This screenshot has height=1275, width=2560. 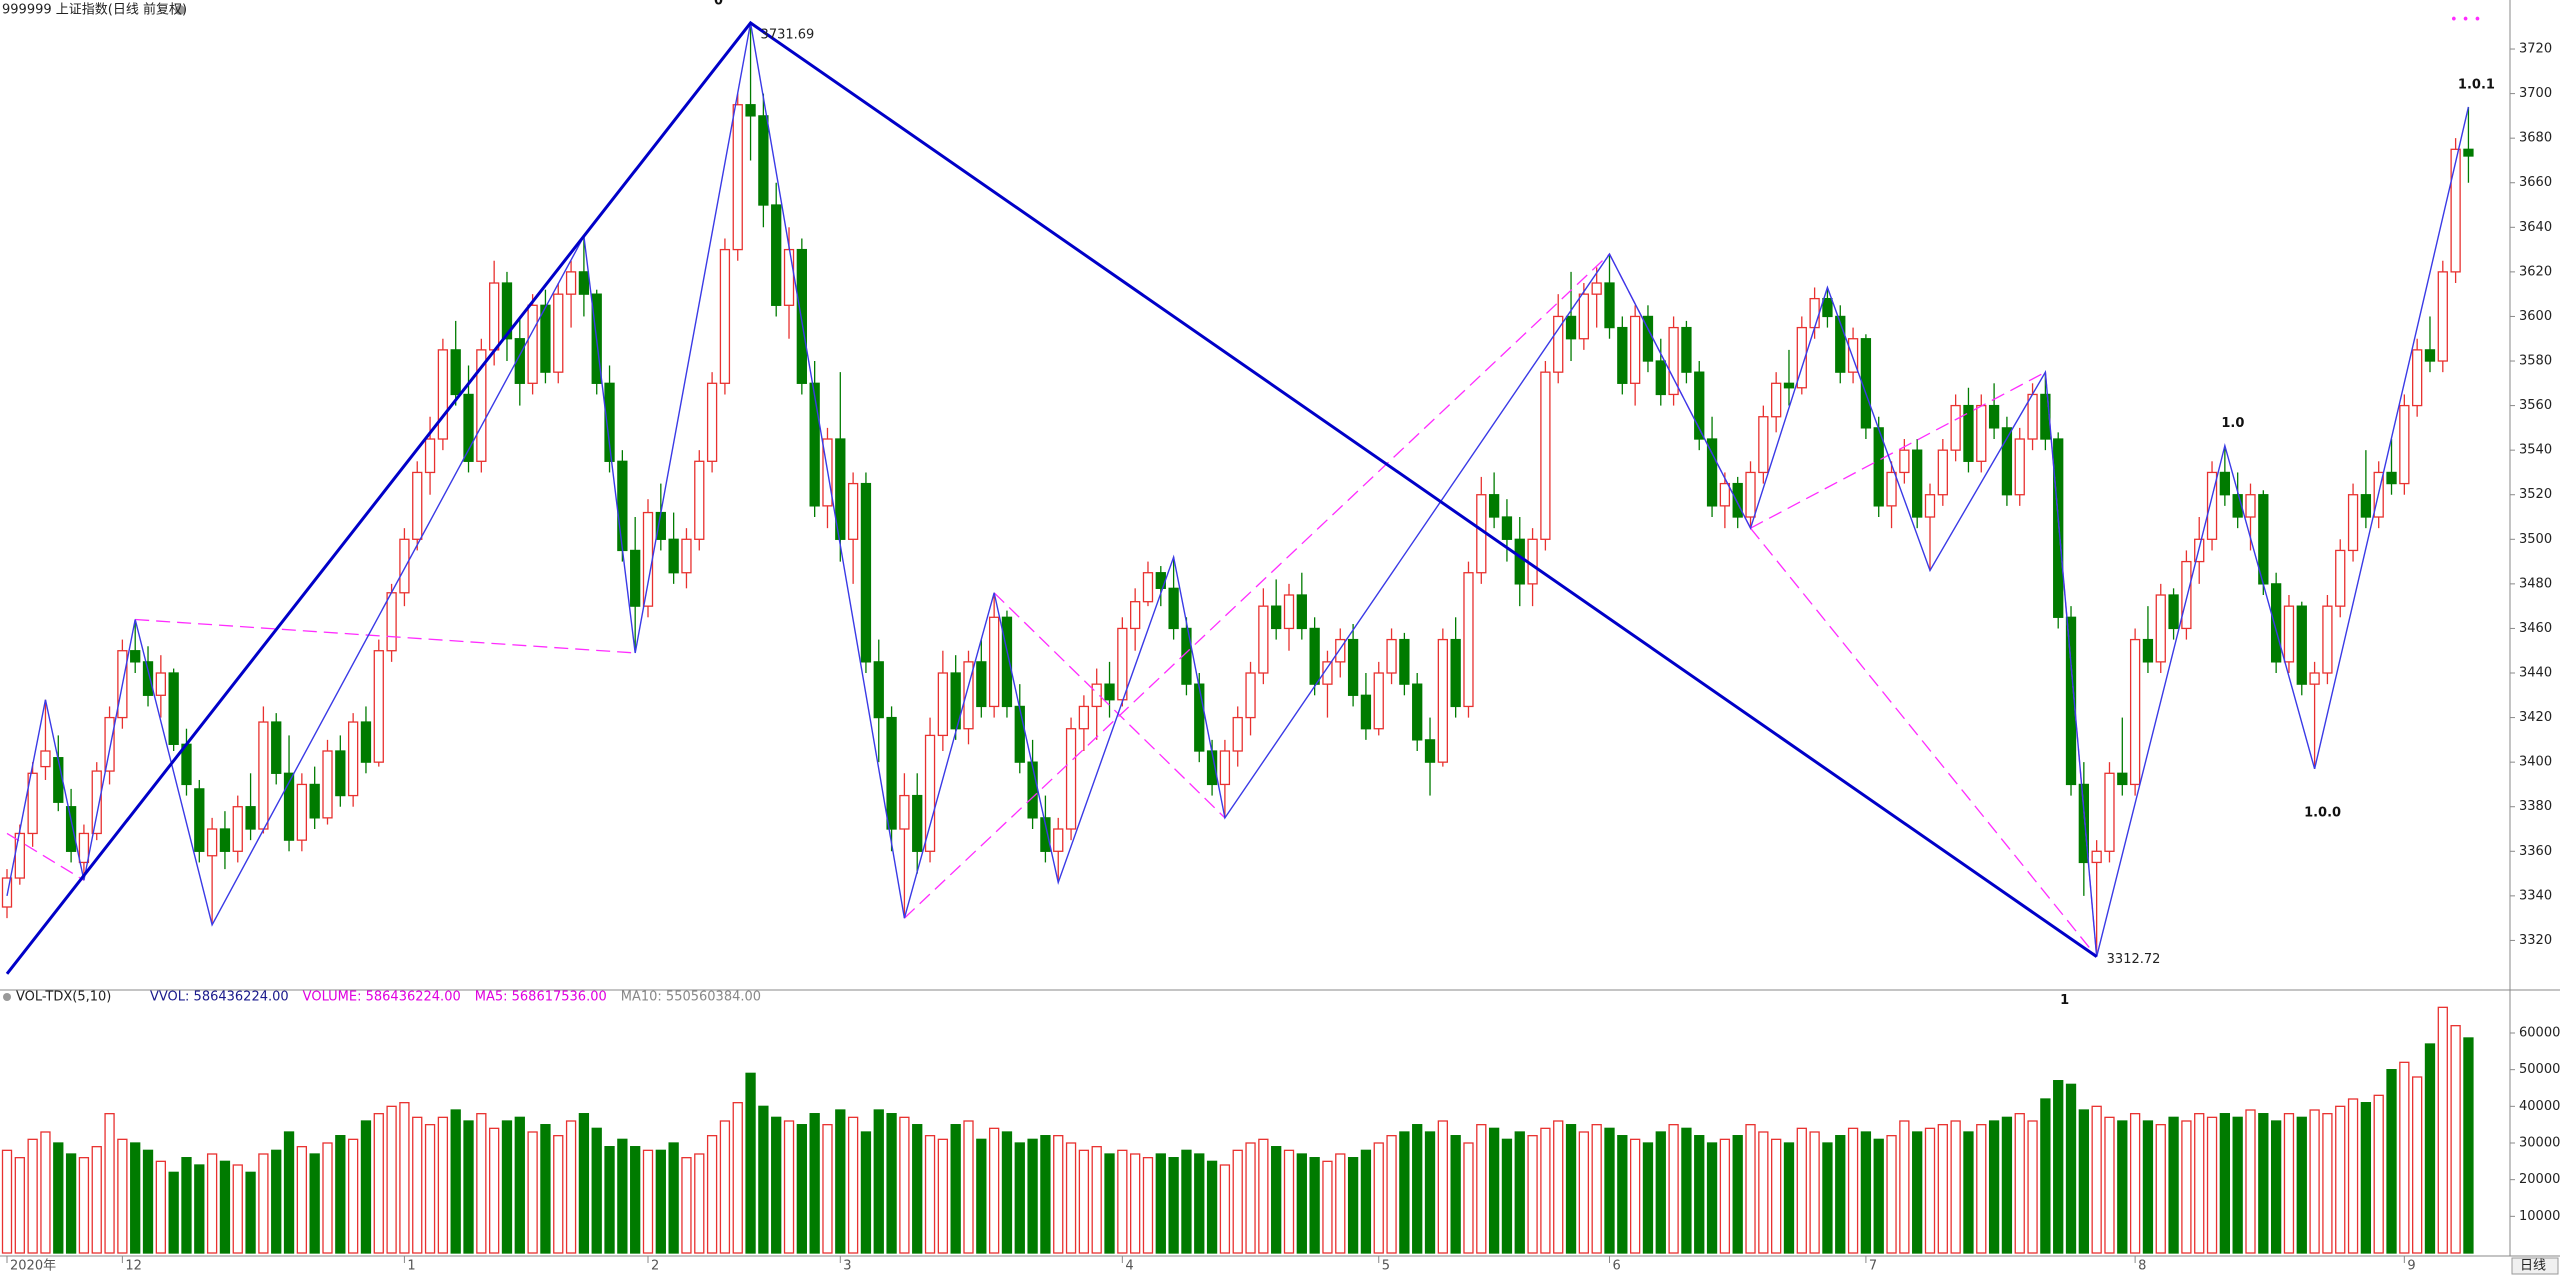 I want to click on y-tick-label: 3680, so click(x=2535, y=138).